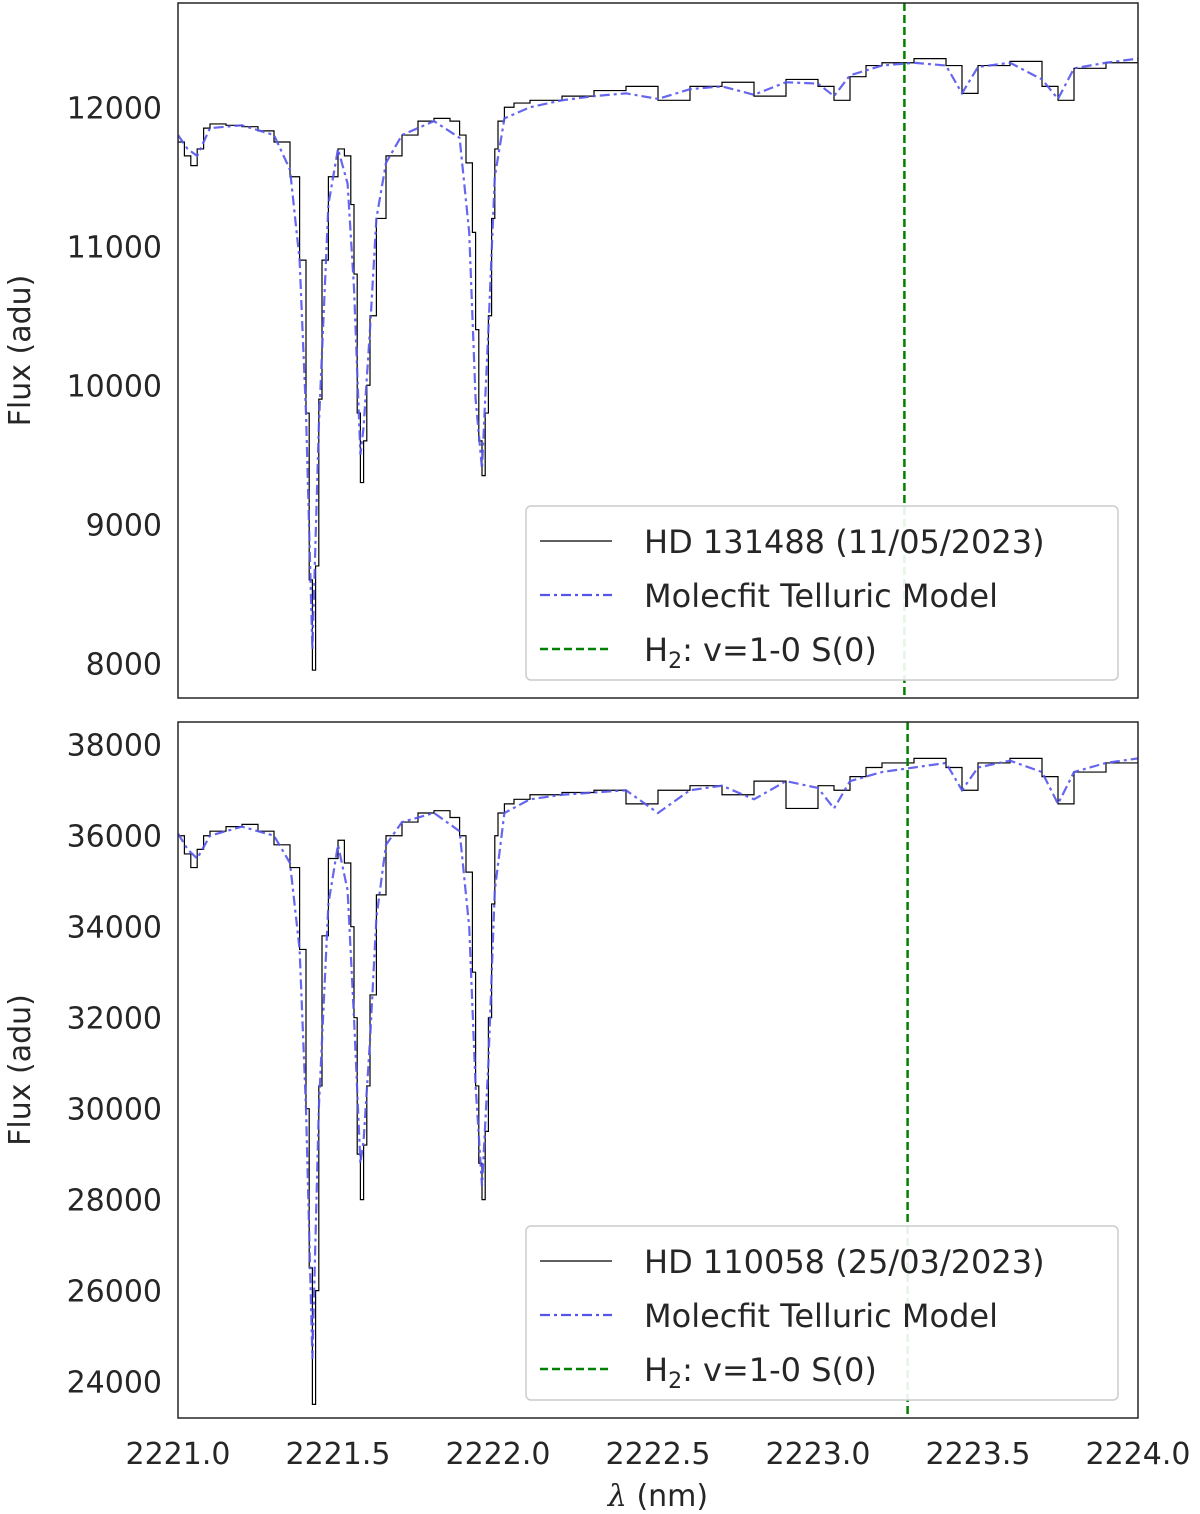  What do you see at coordinates (667, 1496) in the screenshot?
I see `x-axis-unit: (nm)` at bounding box center [667, 1496].